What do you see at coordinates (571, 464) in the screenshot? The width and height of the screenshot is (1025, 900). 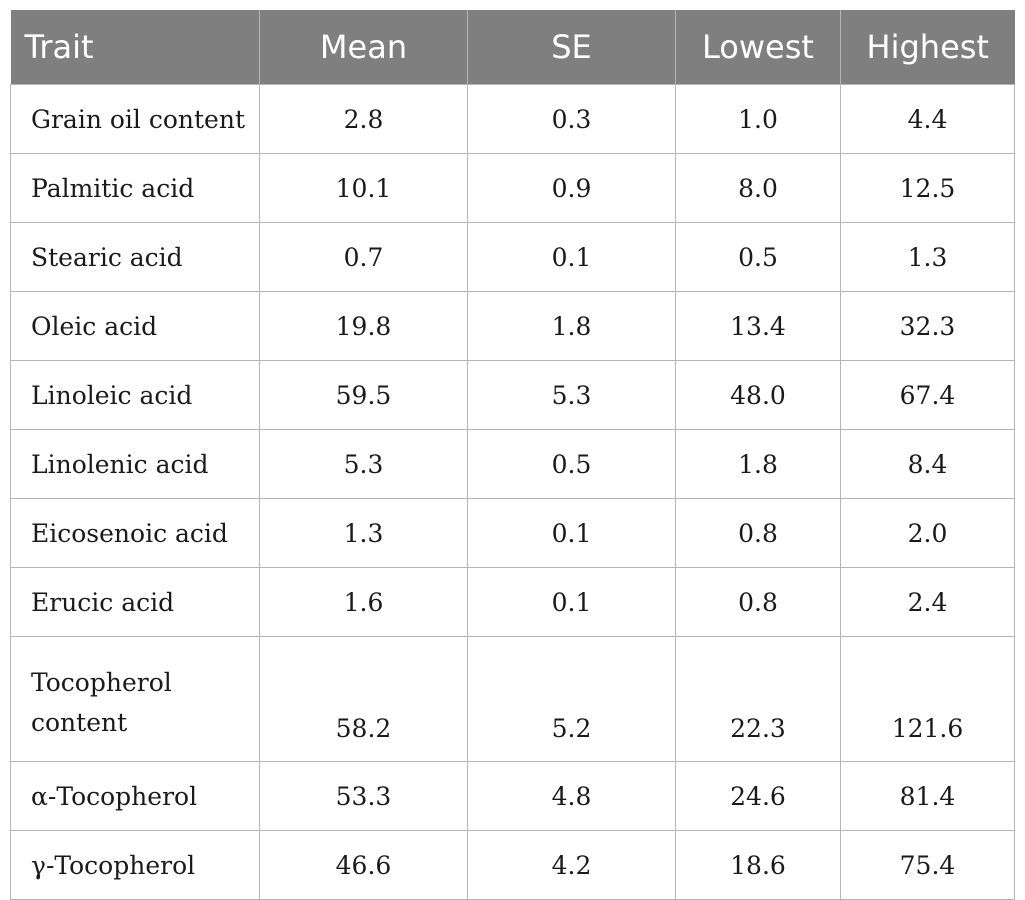 I see `se-cell: 0.5` at bounding box center [571, 464].